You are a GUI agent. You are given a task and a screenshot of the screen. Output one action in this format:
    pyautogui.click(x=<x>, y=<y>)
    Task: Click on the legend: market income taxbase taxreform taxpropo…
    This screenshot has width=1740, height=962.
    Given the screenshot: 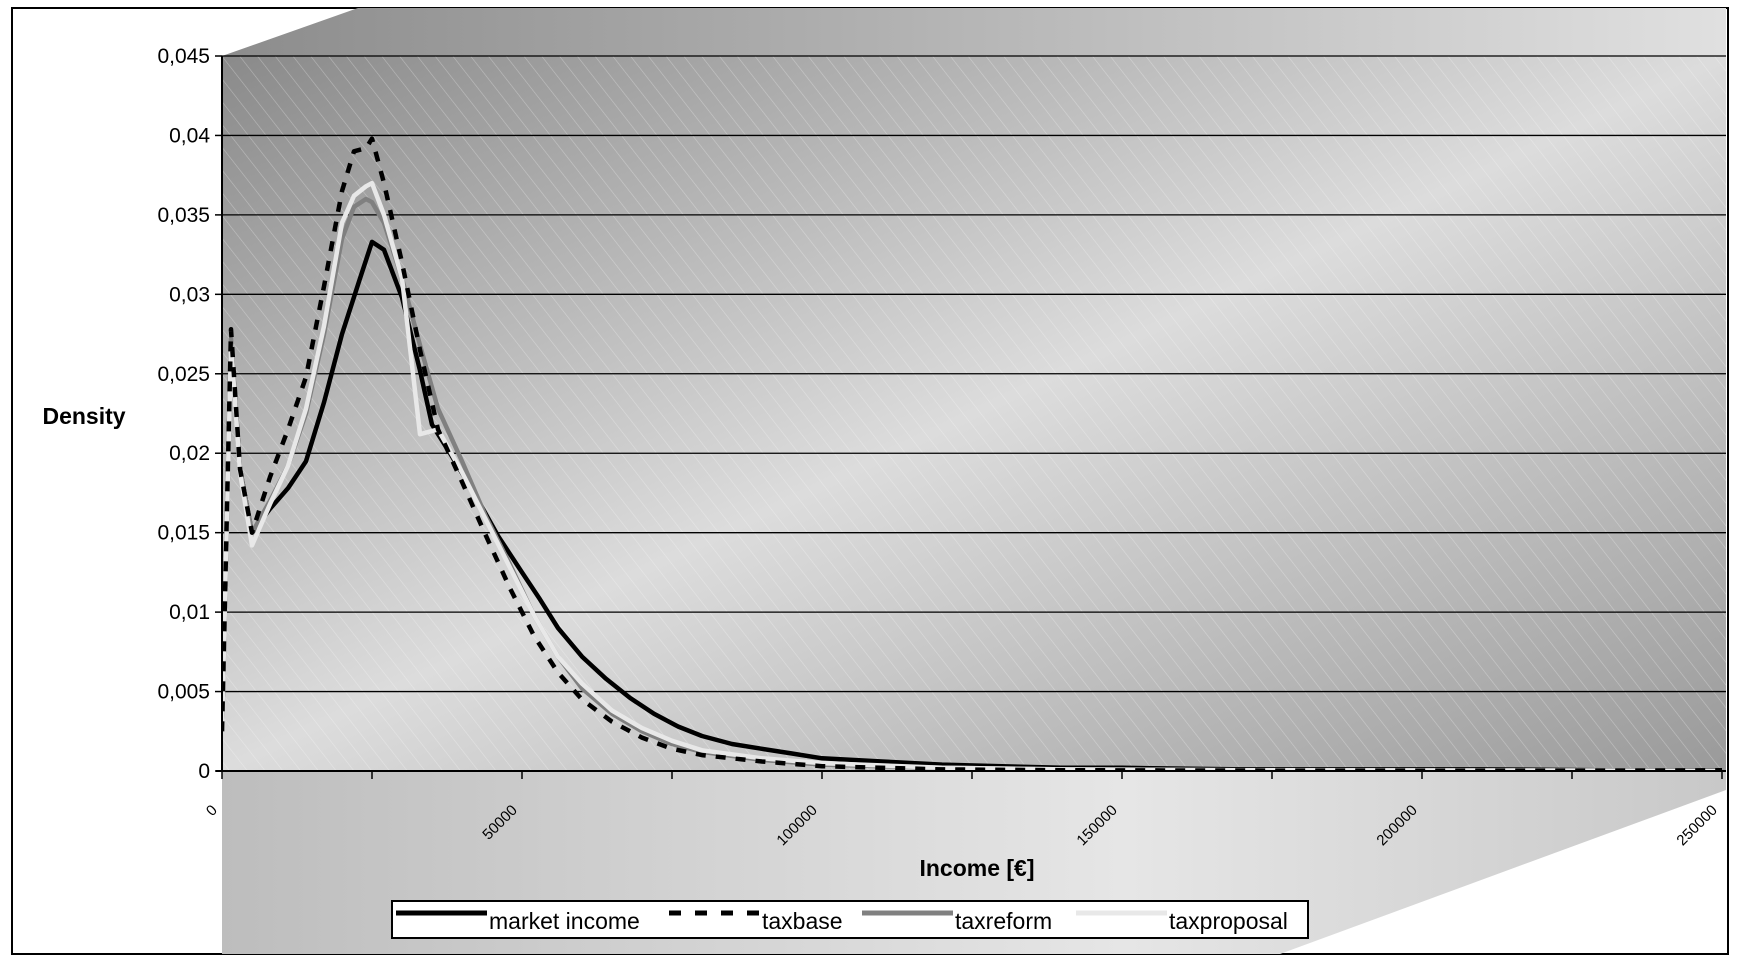 What is the action you would take?
    pyautogui.click(x=850, y=919)
    